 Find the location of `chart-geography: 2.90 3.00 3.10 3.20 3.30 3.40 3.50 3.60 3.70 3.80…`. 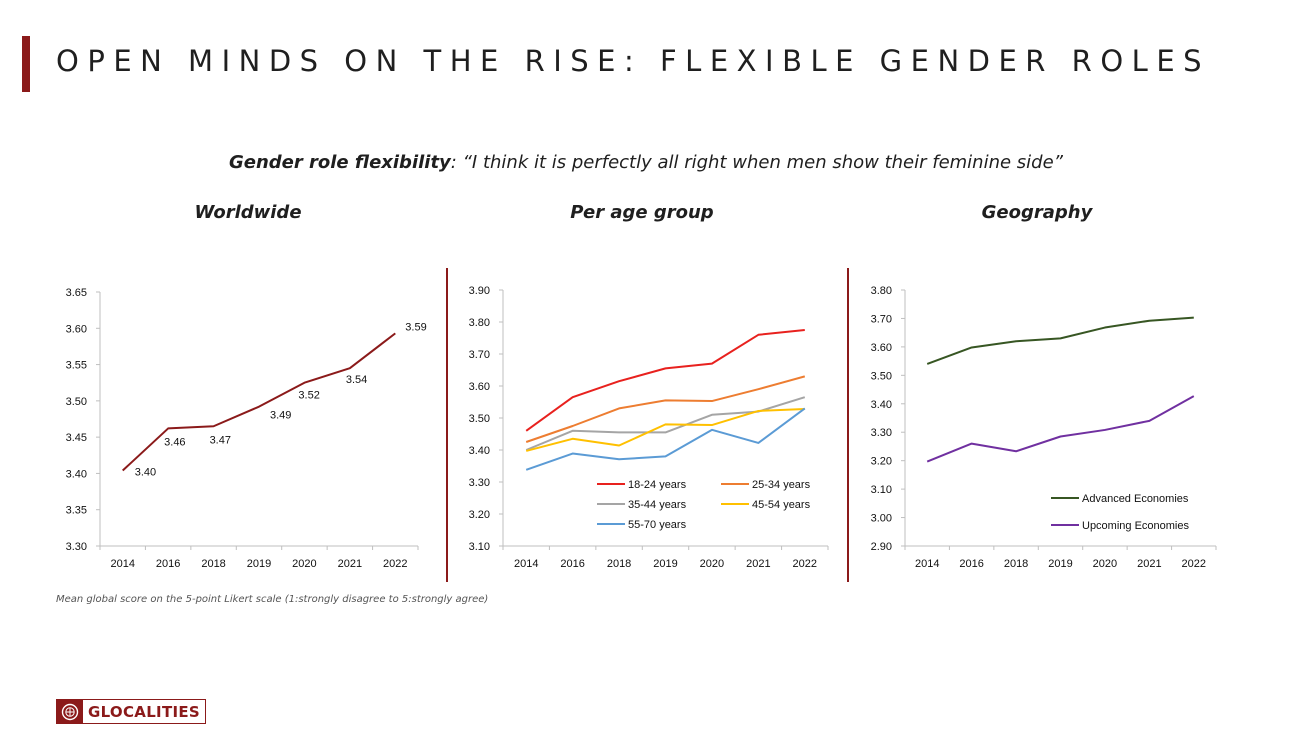

chart-geography: 2.90 3.00 3.10 3.20 3.30 3.40 3.50 3.60 3.70 3.80… is located at coordinates (1044, 427).